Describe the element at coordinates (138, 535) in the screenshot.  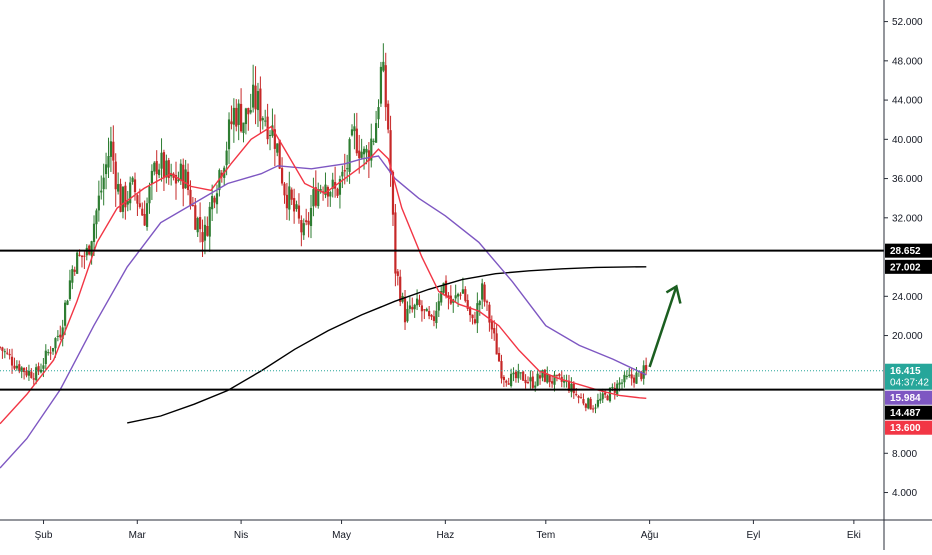
I see `x-tick-label: Mar` at that location.